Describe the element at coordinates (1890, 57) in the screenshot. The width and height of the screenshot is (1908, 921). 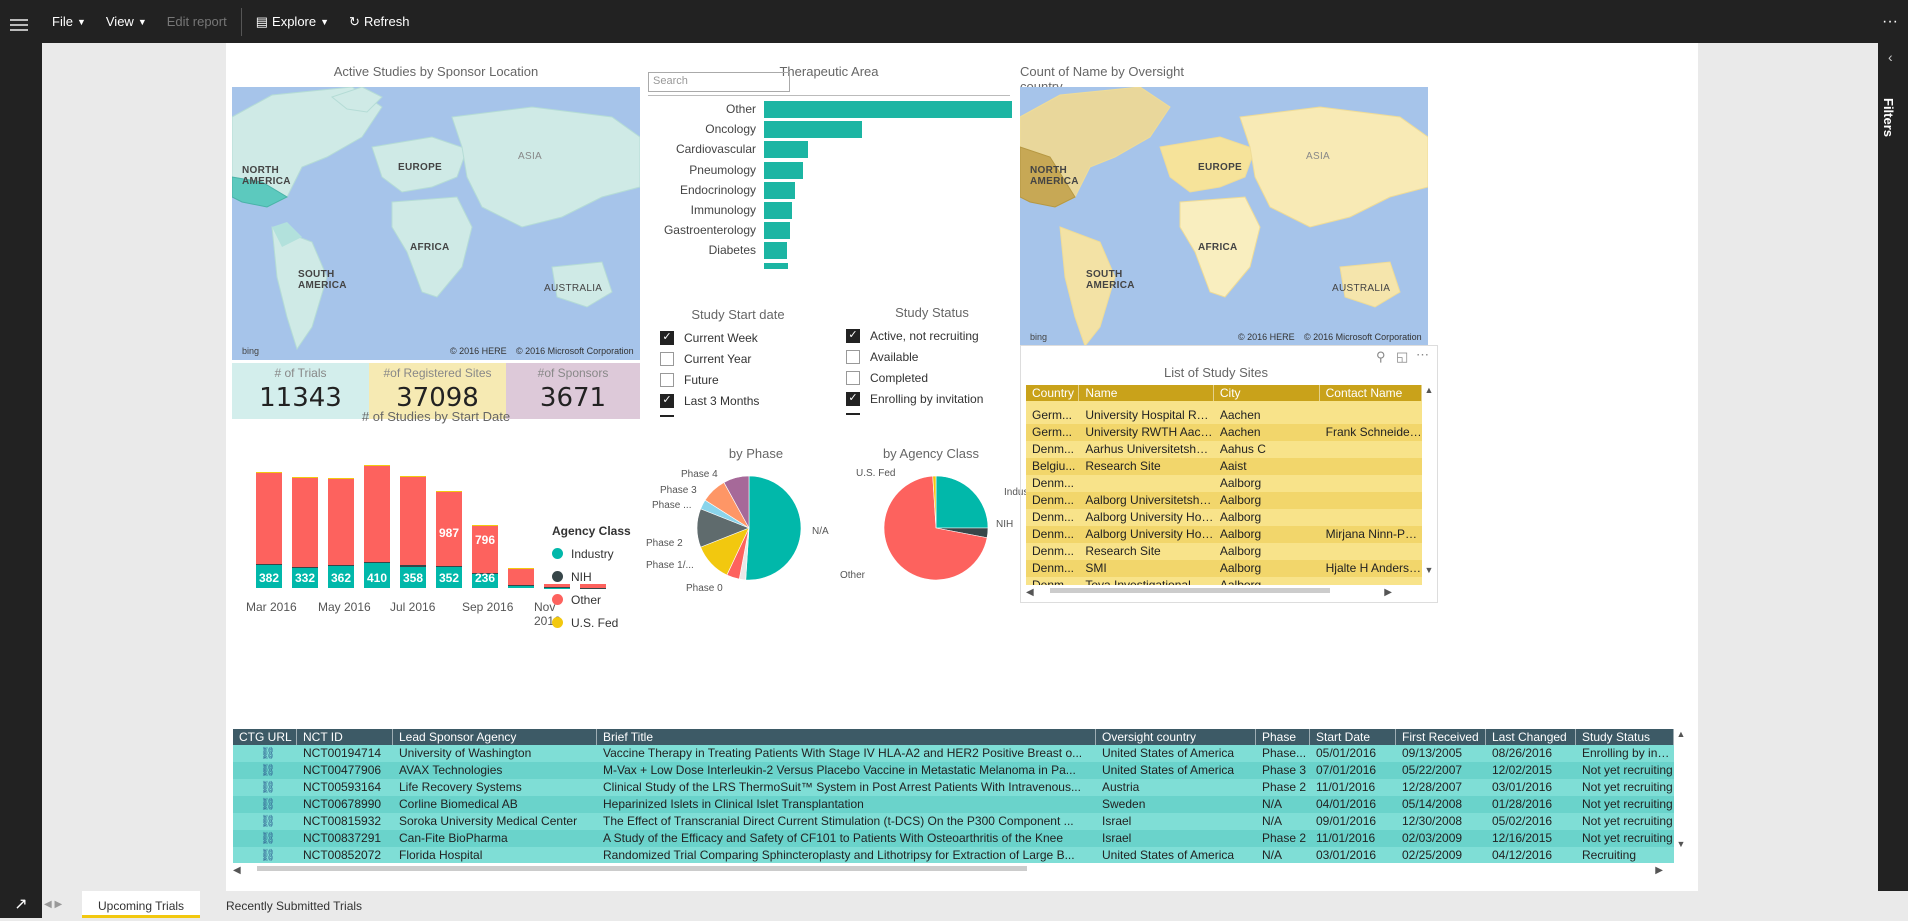
I see `chevron-left-icon: ‹` at that location.